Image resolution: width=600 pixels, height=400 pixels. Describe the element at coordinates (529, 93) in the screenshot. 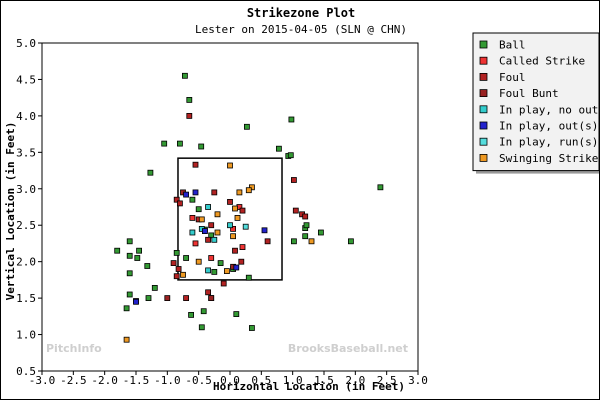

I see `legend-entry: Foul Bunt` at that location.